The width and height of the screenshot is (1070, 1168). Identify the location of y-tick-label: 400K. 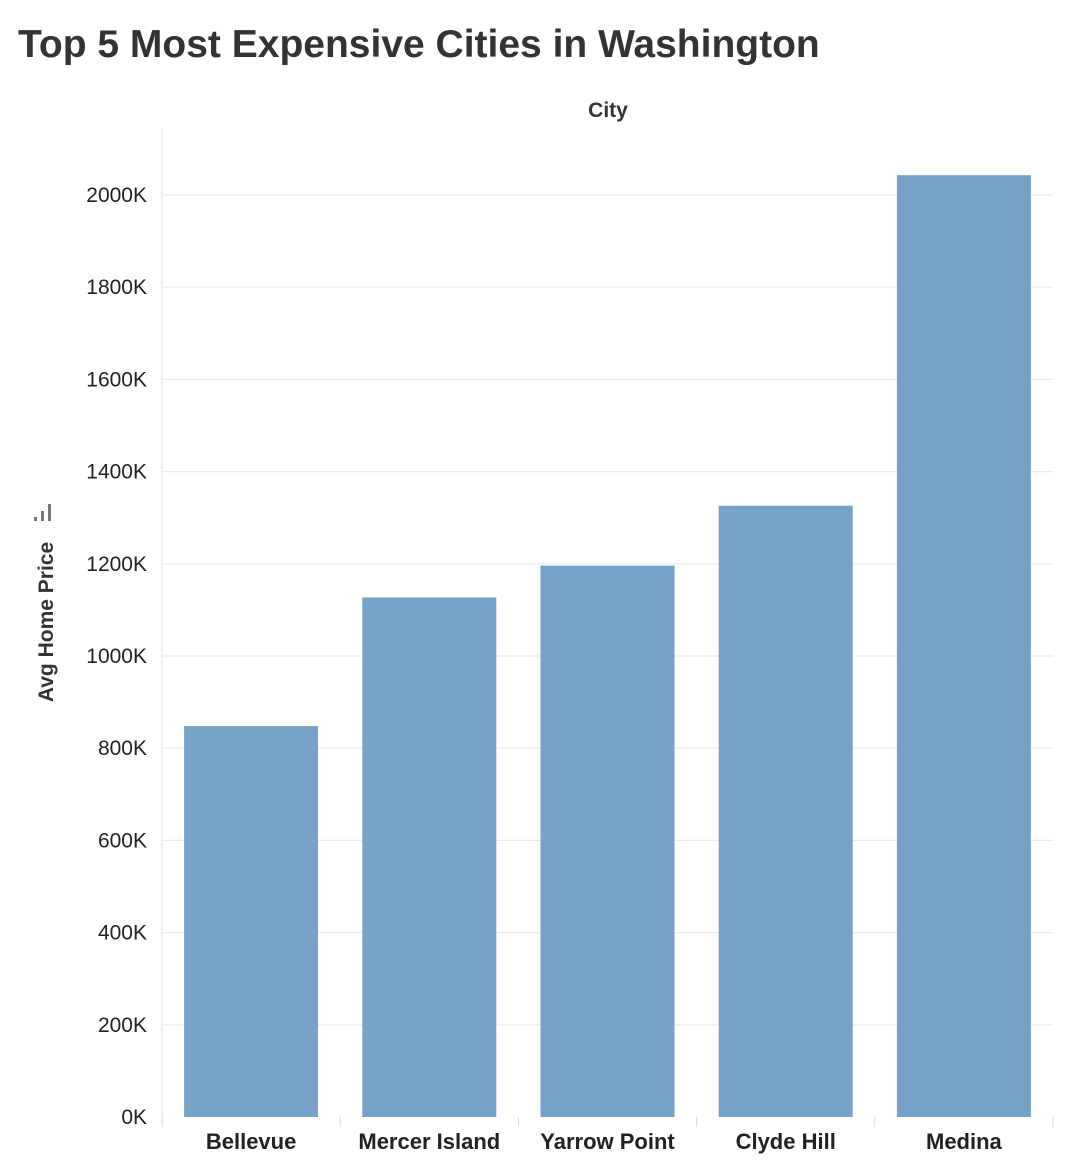
(122, 933).